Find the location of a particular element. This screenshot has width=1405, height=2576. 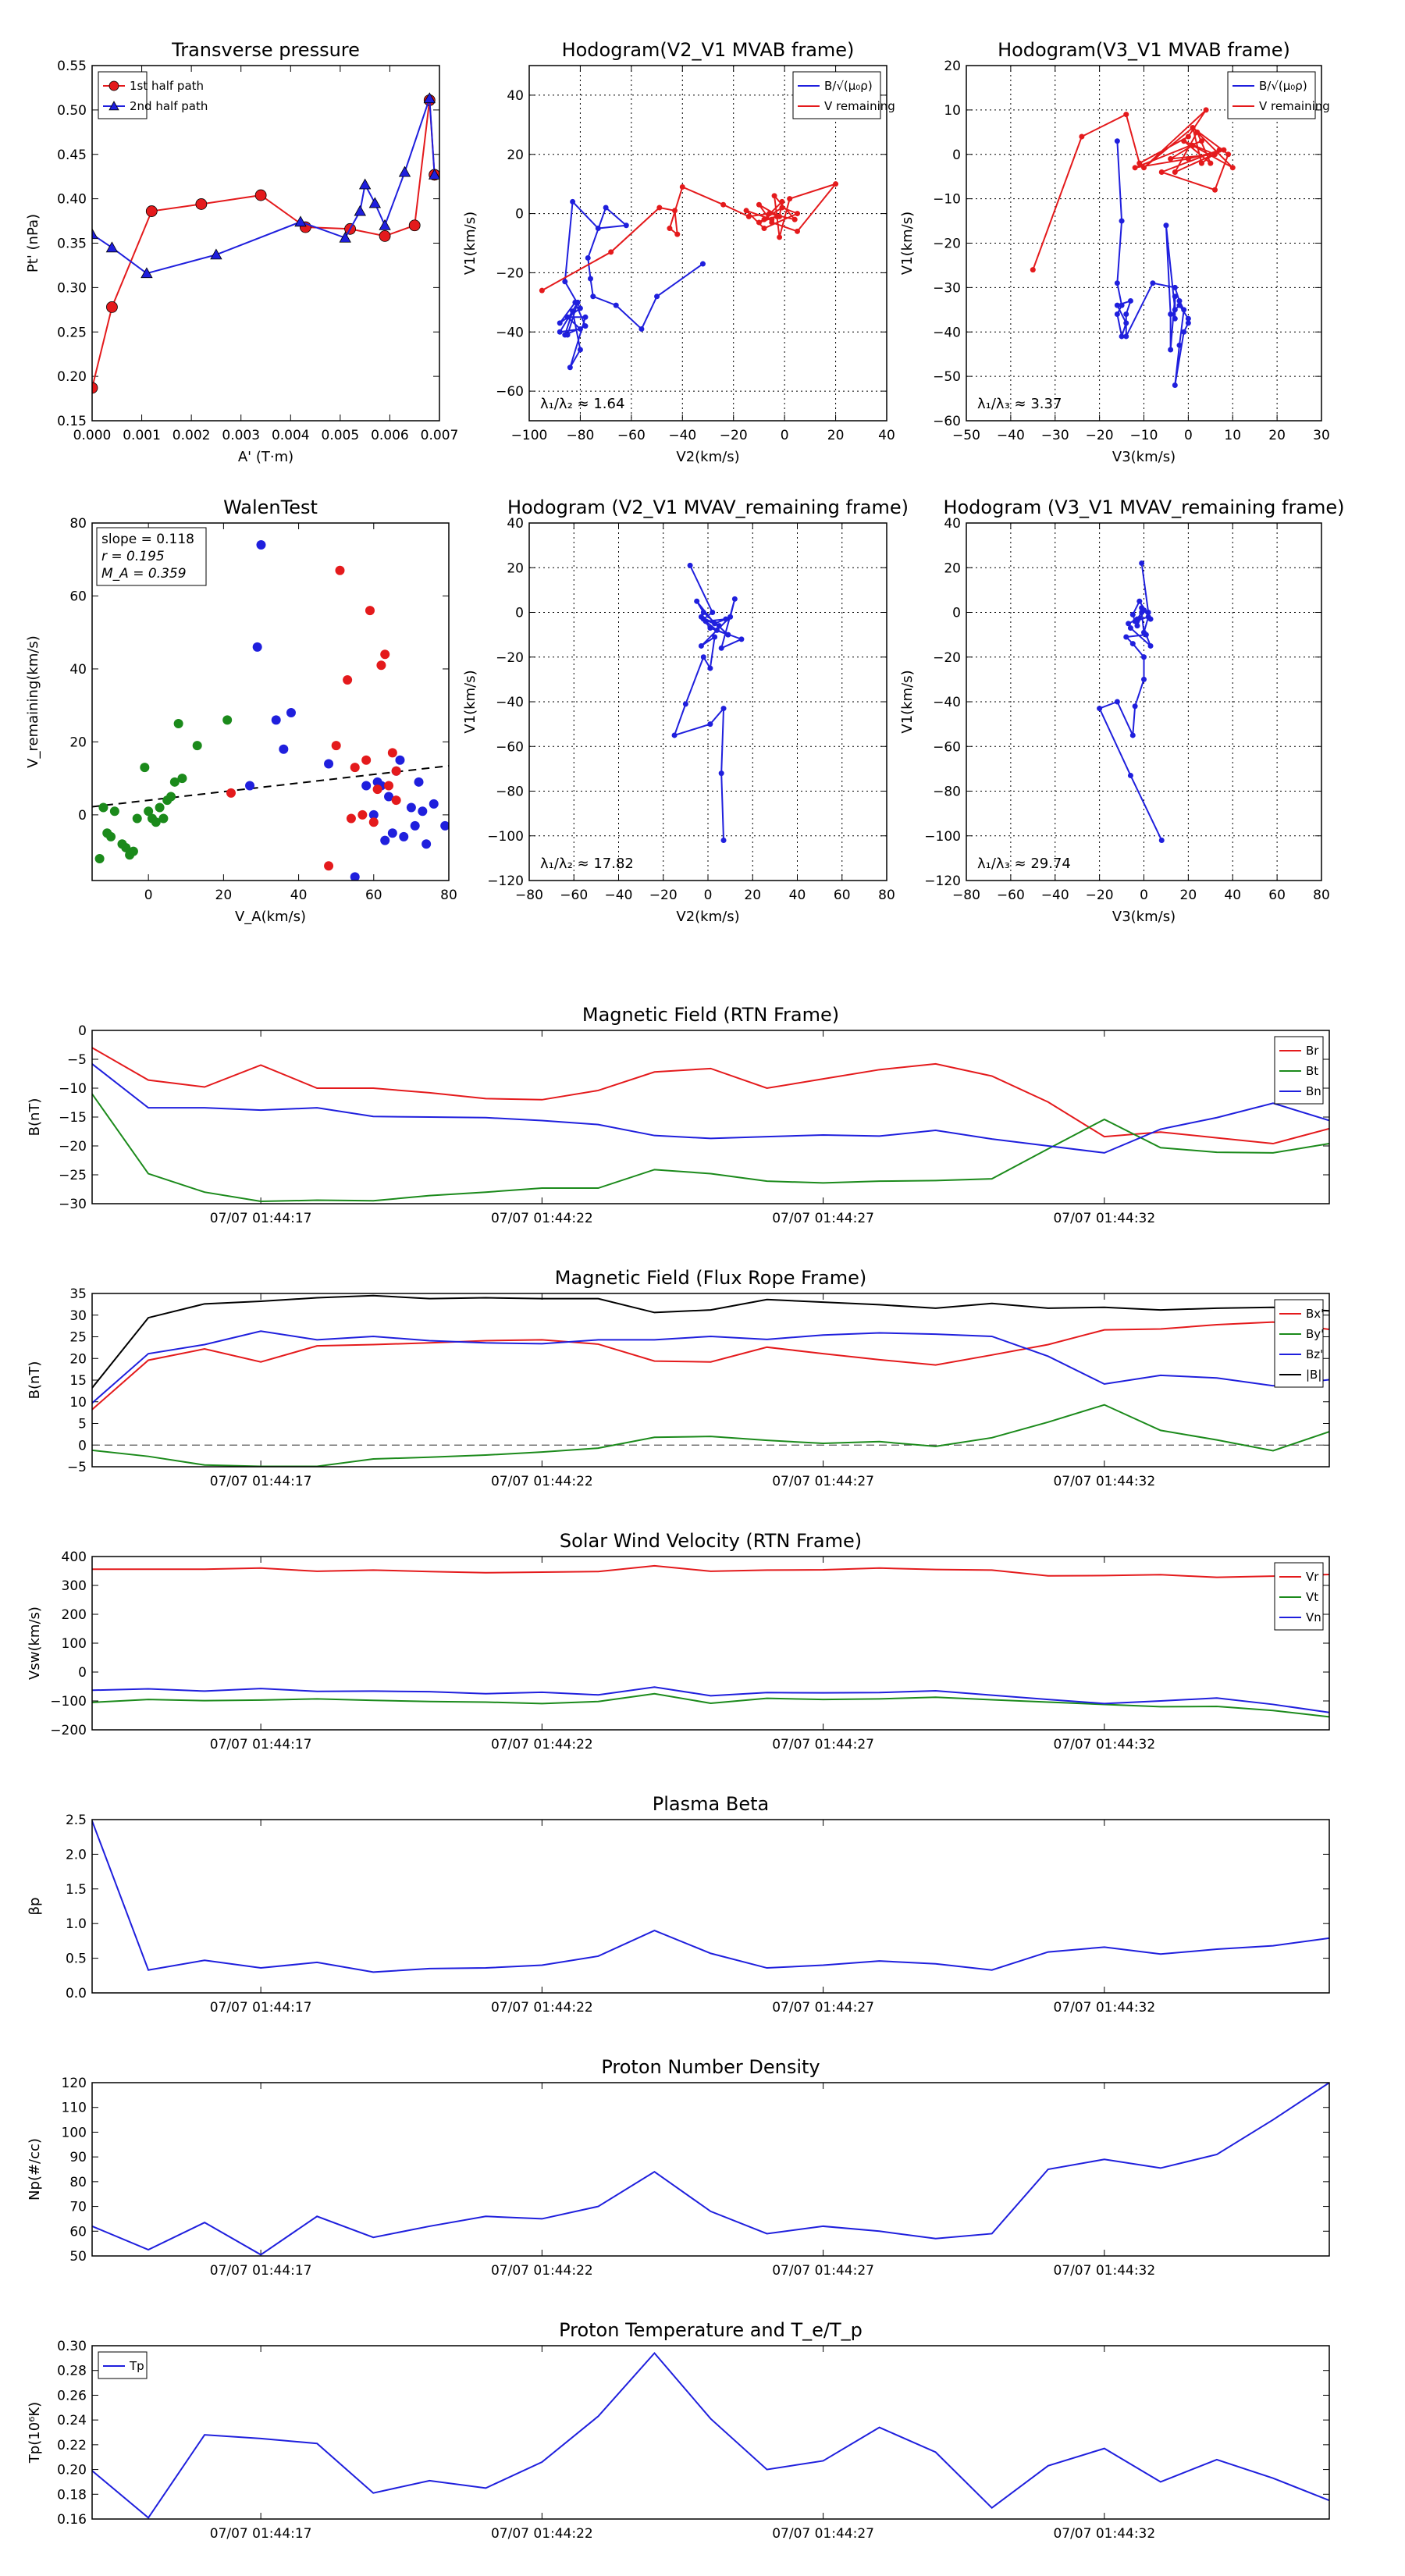

y-tick-label: 0.16 is located at coordinates (72, 2520).